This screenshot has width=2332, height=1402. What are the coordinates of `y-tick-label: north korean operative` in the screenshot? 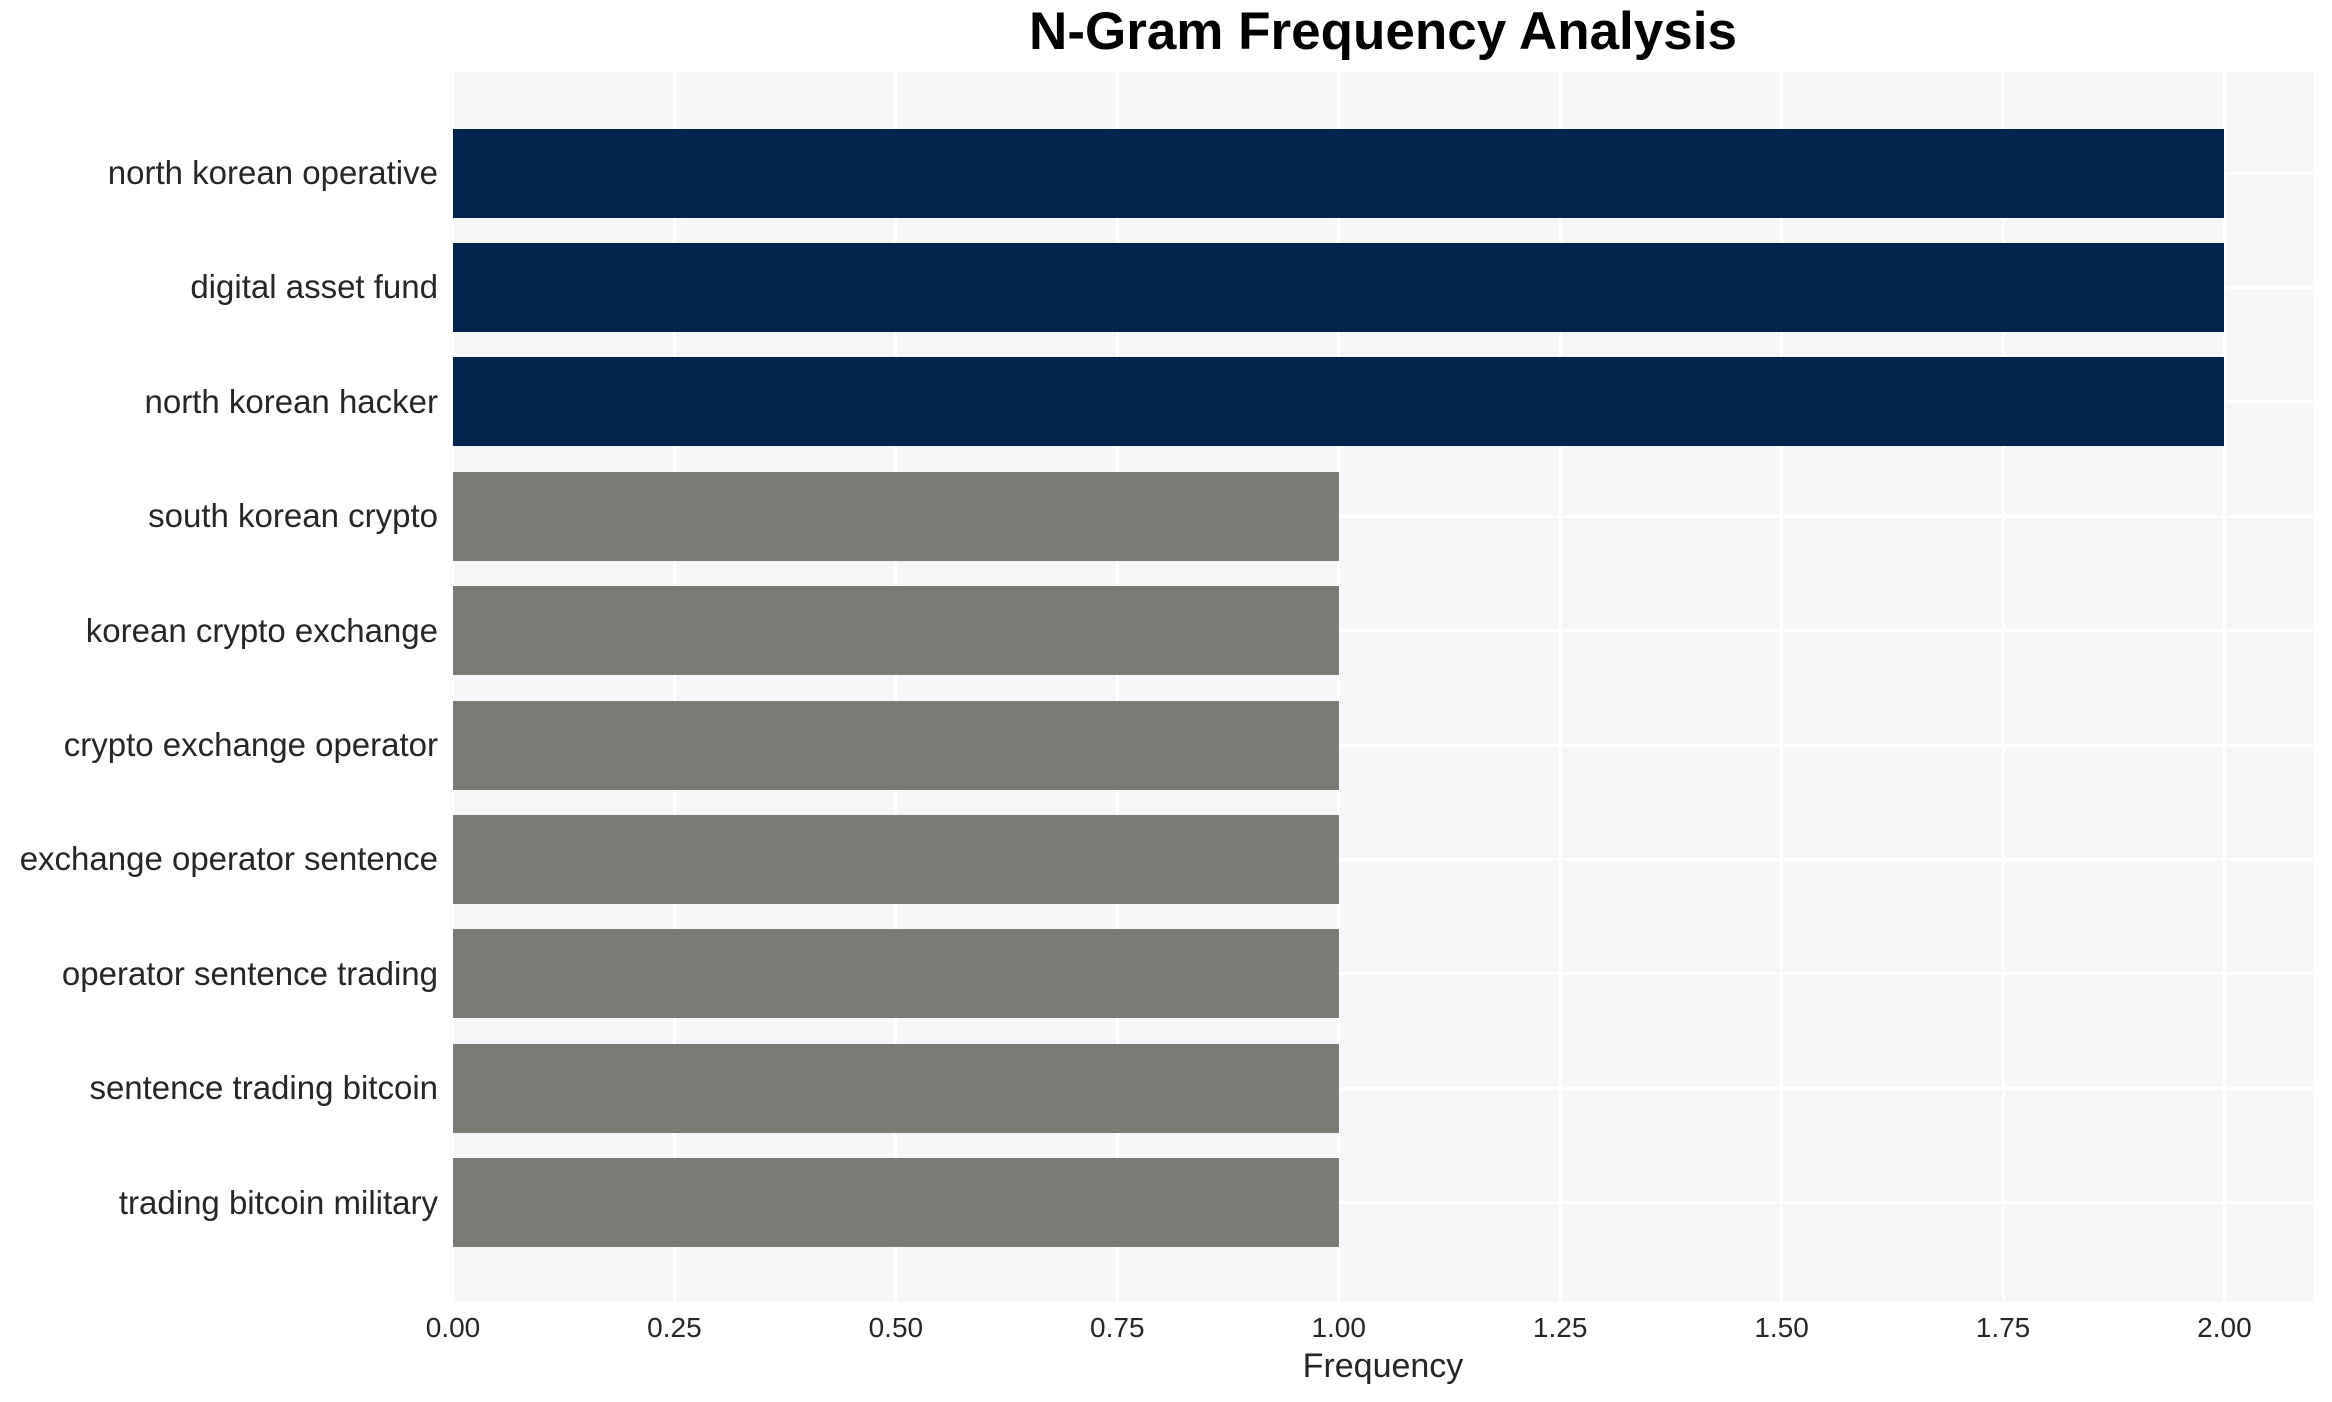 It's located at (272, 172).